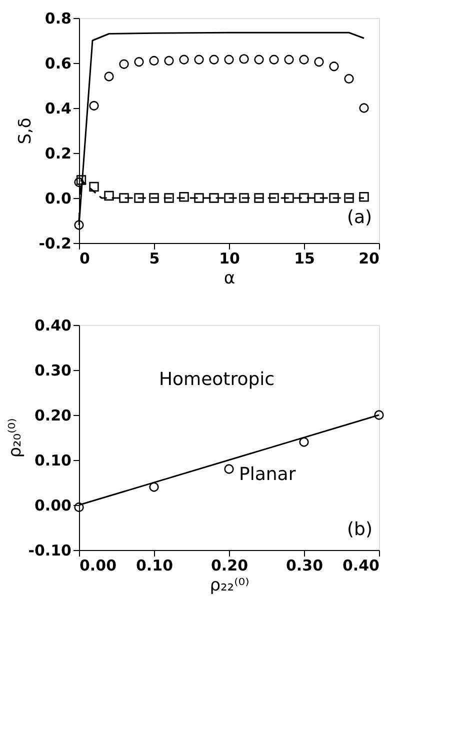  I want to click on x-tick-label: 0, so click(85, 259).